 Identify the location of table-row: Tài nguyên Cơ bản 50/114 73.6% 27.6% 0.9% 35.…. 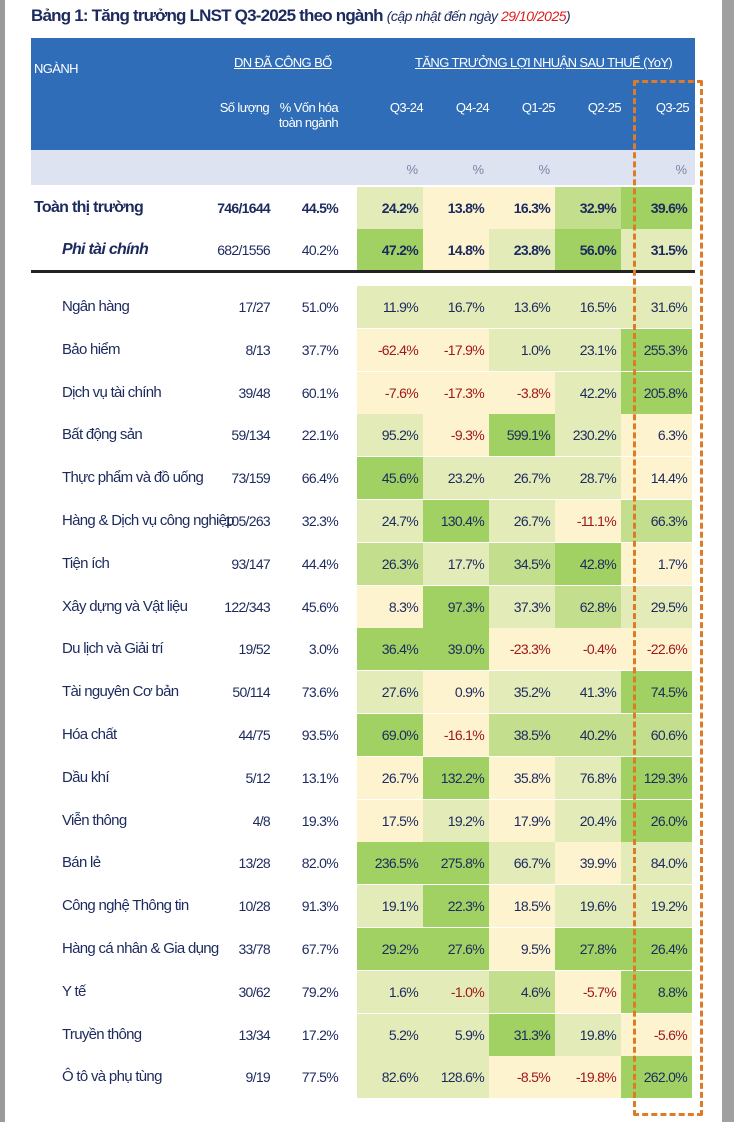
(363, 692).